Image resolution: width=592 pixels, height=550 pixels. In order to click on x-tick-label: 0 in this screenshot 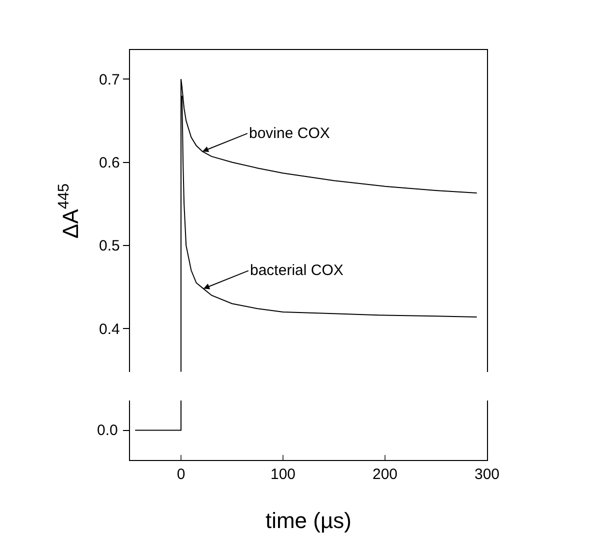, I will do `click(181, 475)`.